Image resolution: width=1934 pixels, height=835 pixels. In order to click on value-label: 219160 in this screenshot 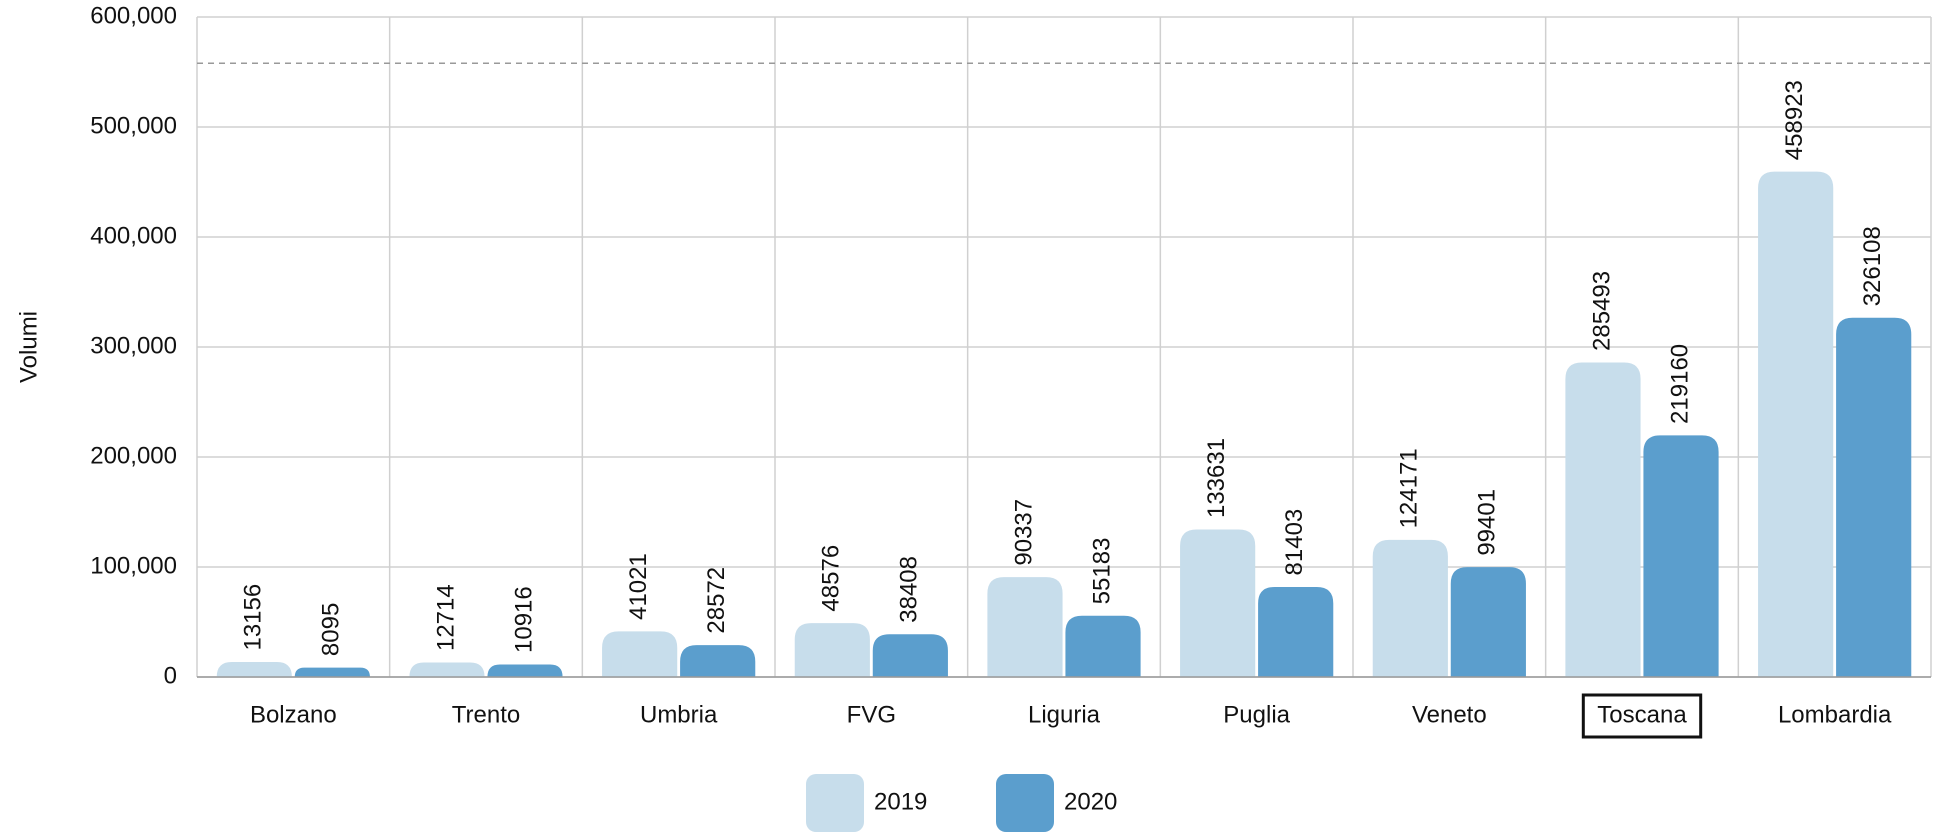, I will do `click(1679, 384)`.